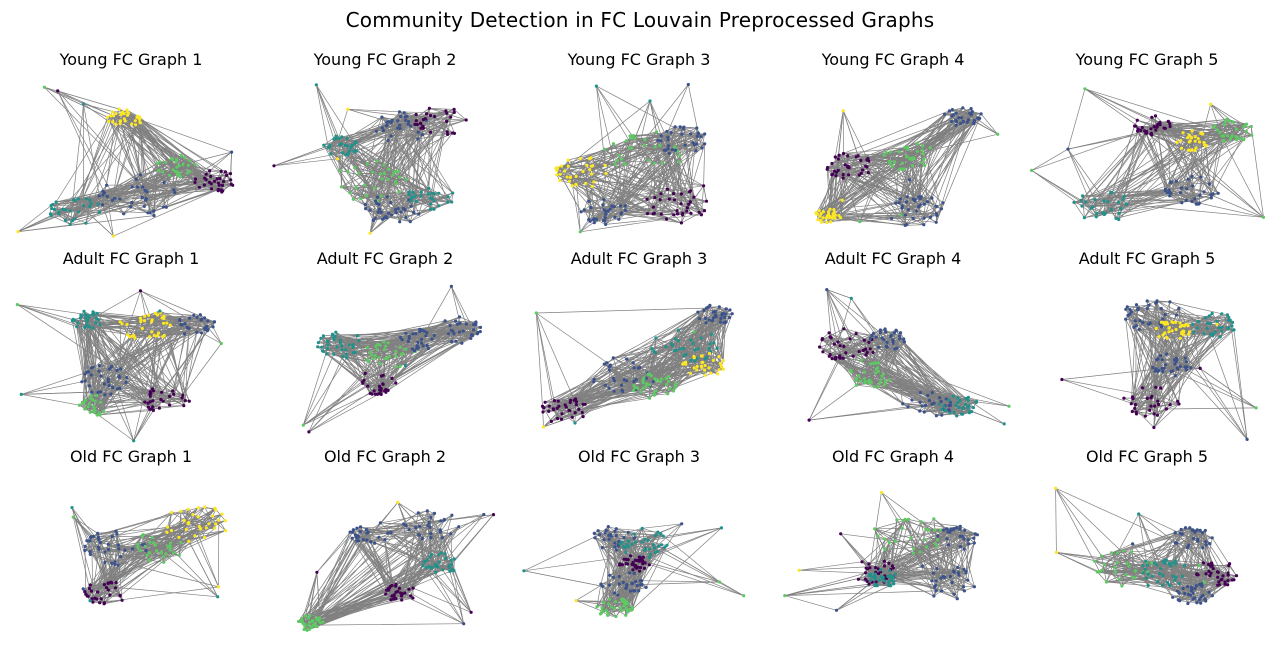  I want to click on graph-panel: Young FC Graph 4, so click(893, 150).